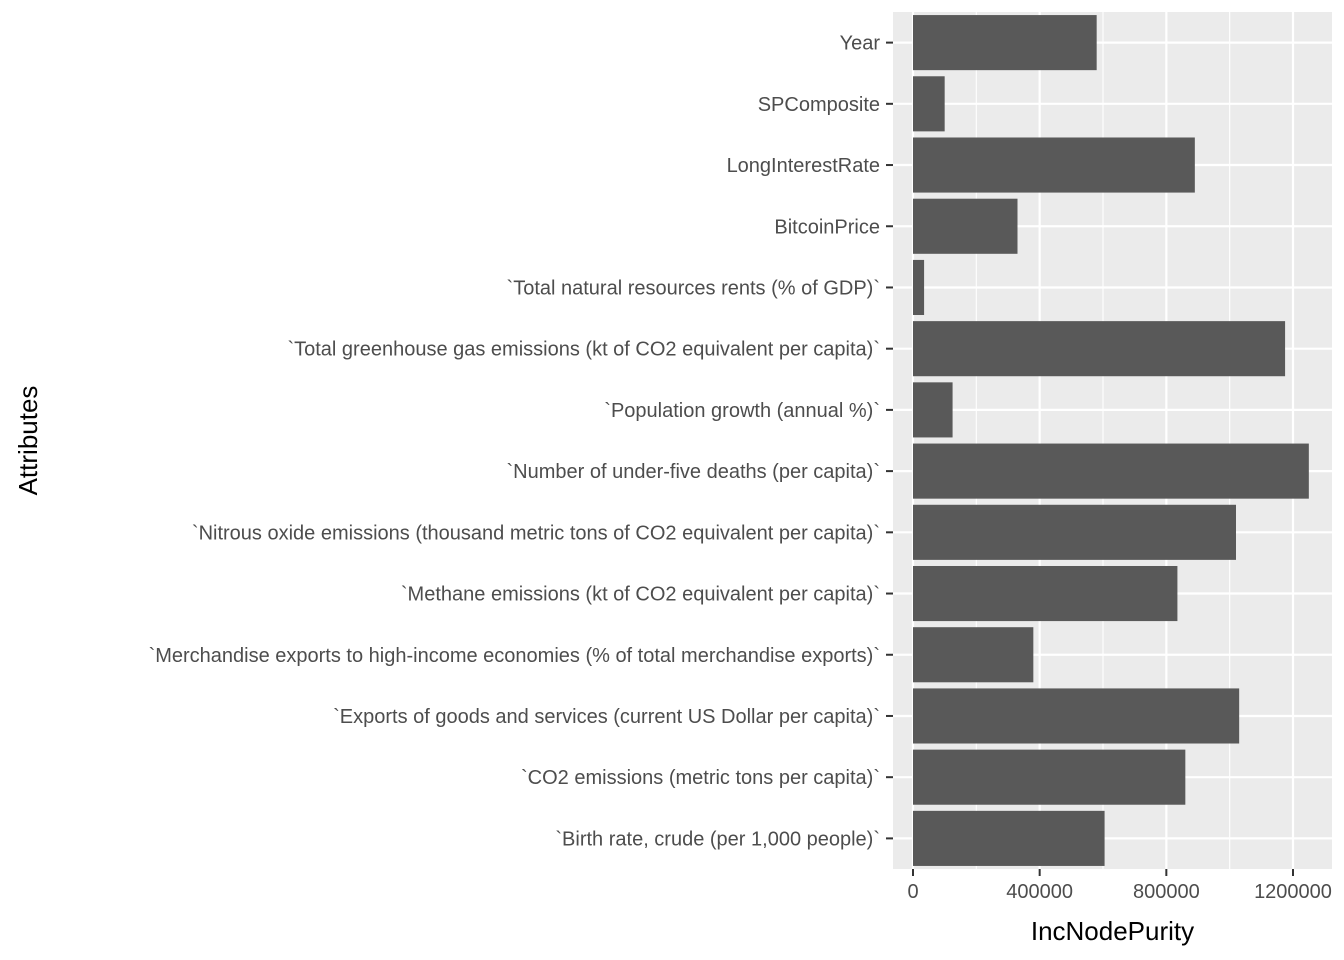 The width and height of the screenshot is (1344, 960). I want to click on y-tick-label: SPComposite, so click(819, 105).